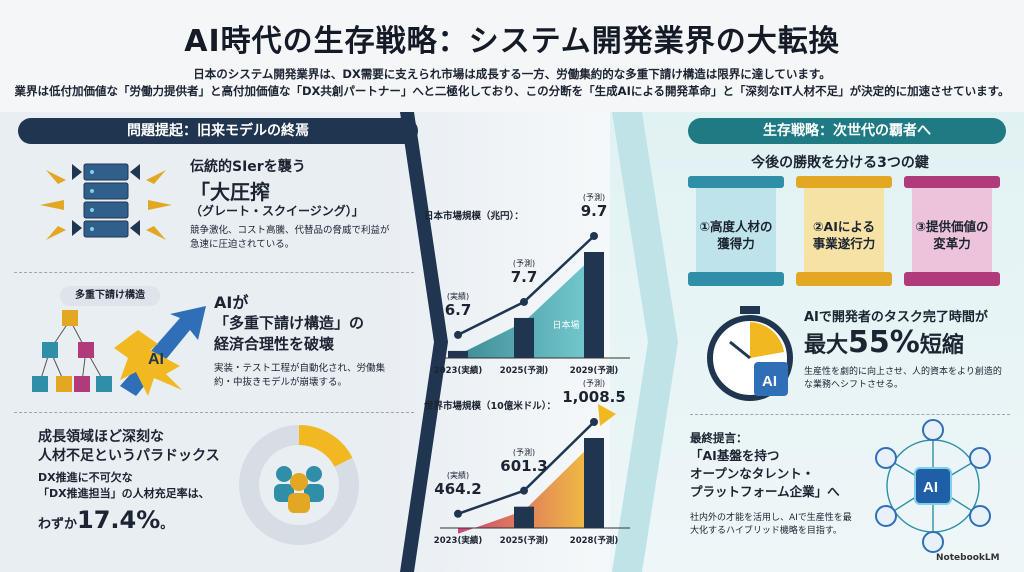 The height and width of the screenshot is (572, 1024). I want to click on p2-description: 実装・テスト工程が自動化され、労働集約・中抜きモデルが崩壊する。, so click(300, 375).